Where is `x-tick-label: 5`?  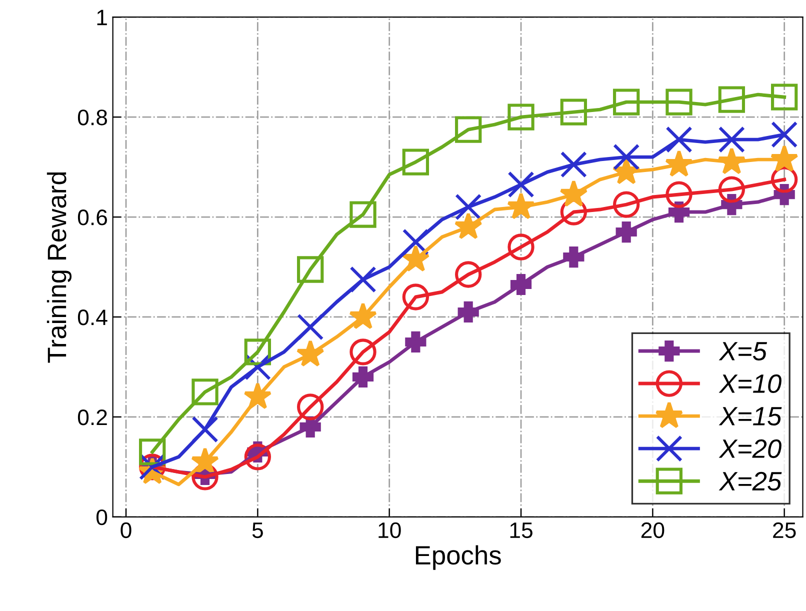 x-tick-label: 5 is located at coordinates (257, 530).